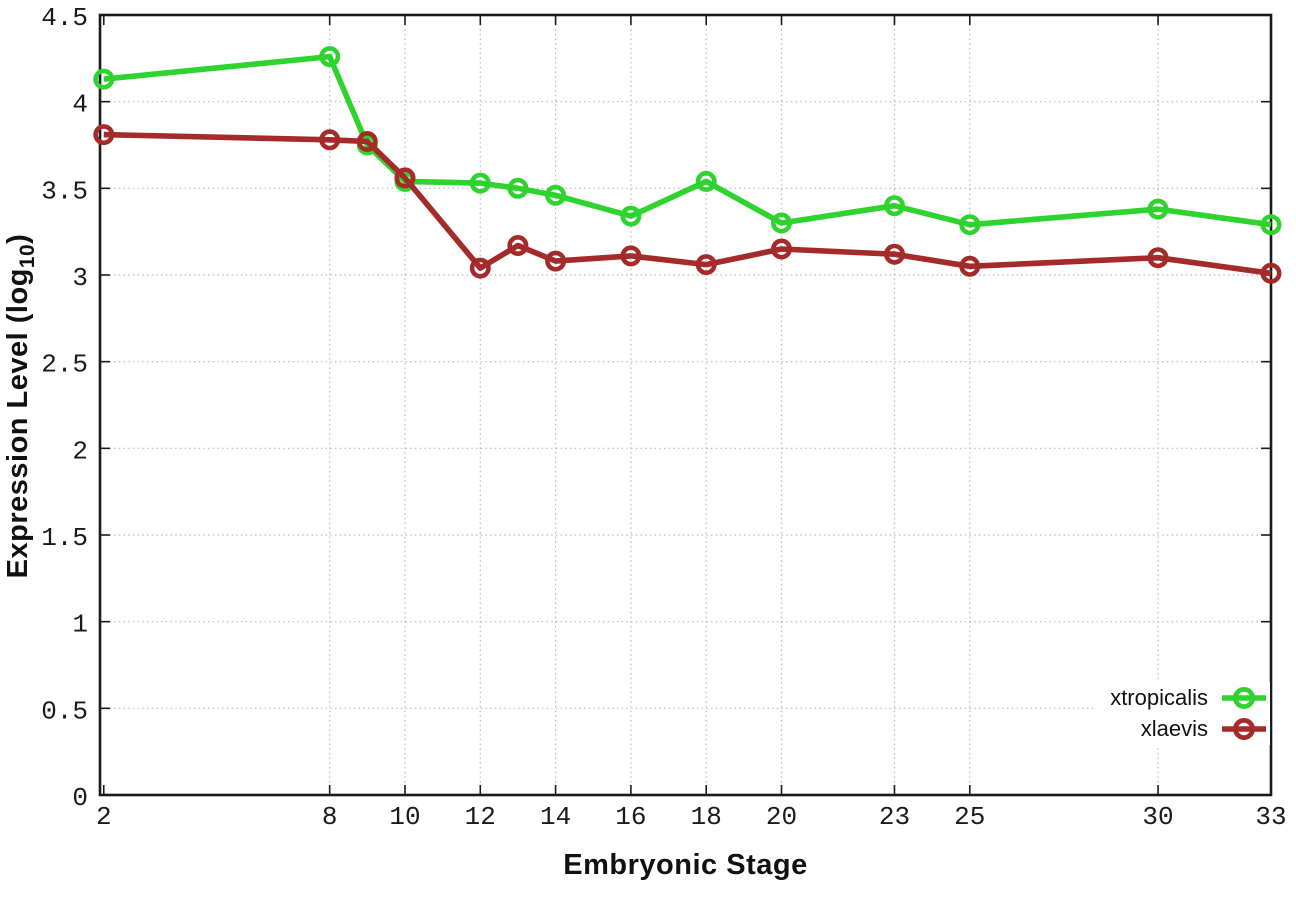 Image resolution: width=1296 pixels, height=907 pixels. What do you see at coordinates (64, 18) in the screenshot?
I see `y-tick-label: 4.5` at bounding box center [64, 18].